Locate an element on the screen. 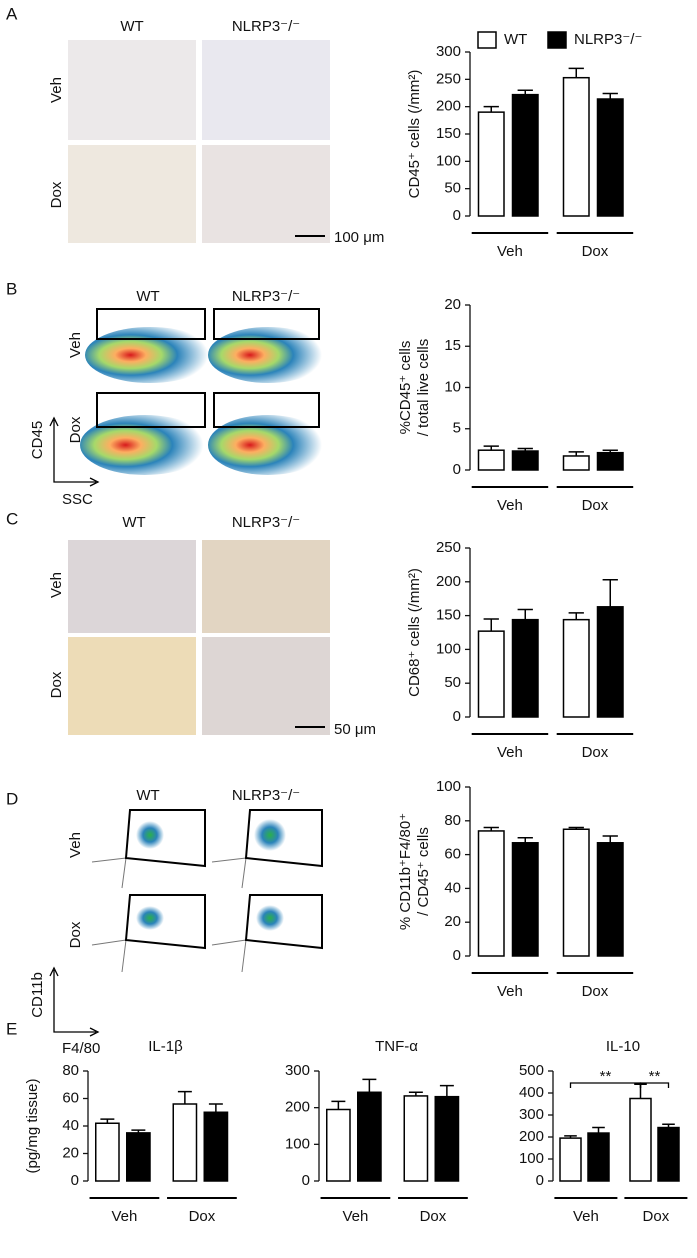 The height and width of the screenshot is (1258, 697). y-tick-label: 50 is located at coordinates (452, 188).